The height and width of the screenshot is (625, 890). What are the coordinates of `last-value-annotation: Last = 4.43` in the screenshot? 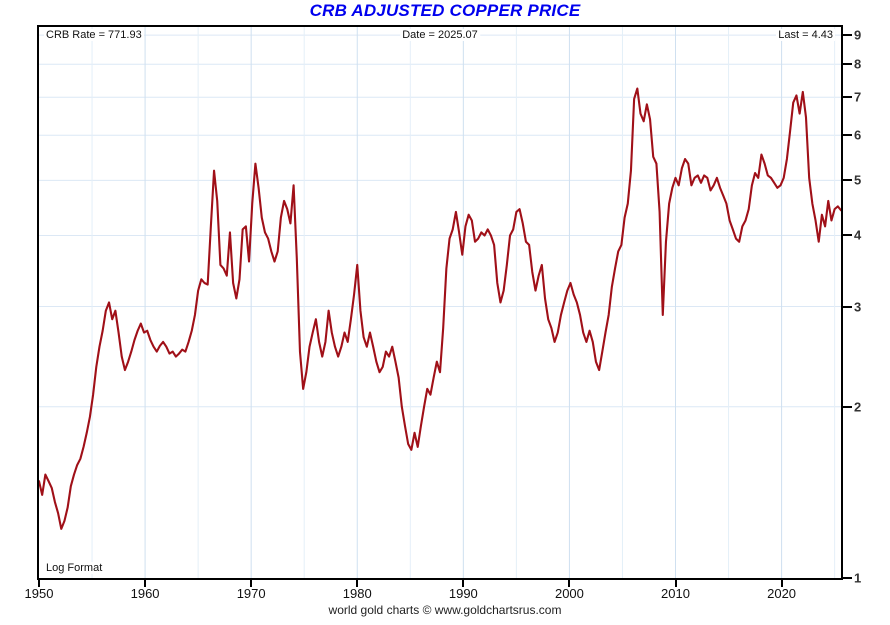 It's located at (805, 35).